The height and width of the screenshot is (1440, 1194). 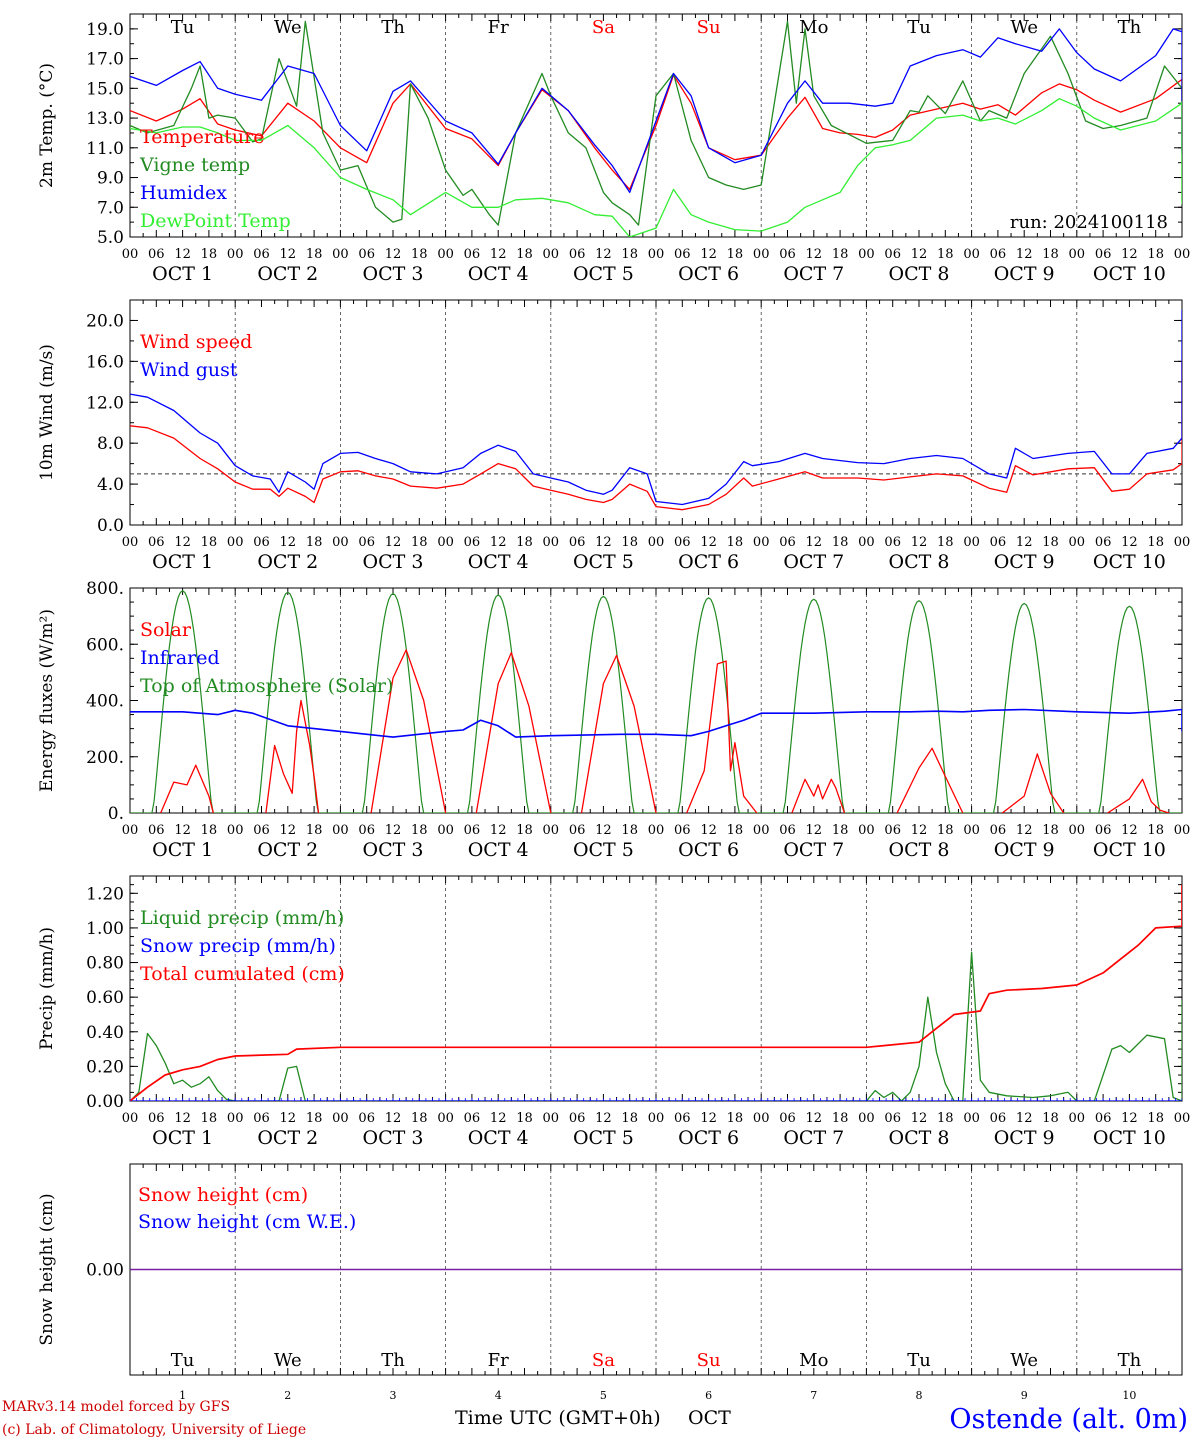 I want to click on legend-entry: Wind gust, so click(x=189, y=370).